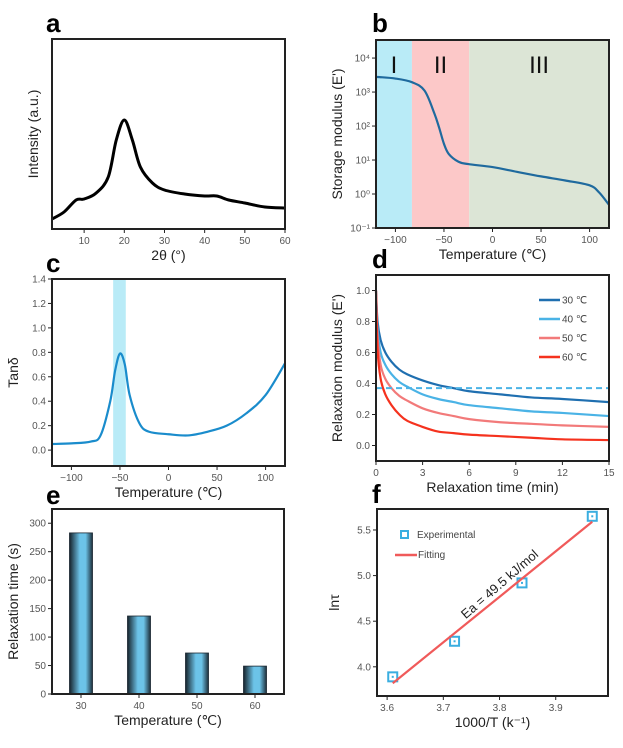  What do you see at coordinates (43, 695) in the screenshot?
I see `y-tick-label: 0` at bounding box center [43, 695].